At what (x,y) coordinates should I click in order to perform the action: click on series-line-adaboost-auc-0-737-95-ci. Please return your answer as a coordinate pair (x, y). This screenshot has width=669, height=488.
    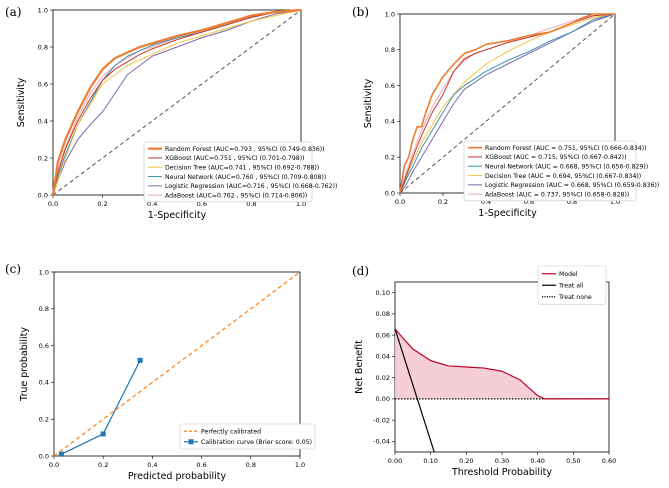
    Looking at the image, I should click on (507, 103).